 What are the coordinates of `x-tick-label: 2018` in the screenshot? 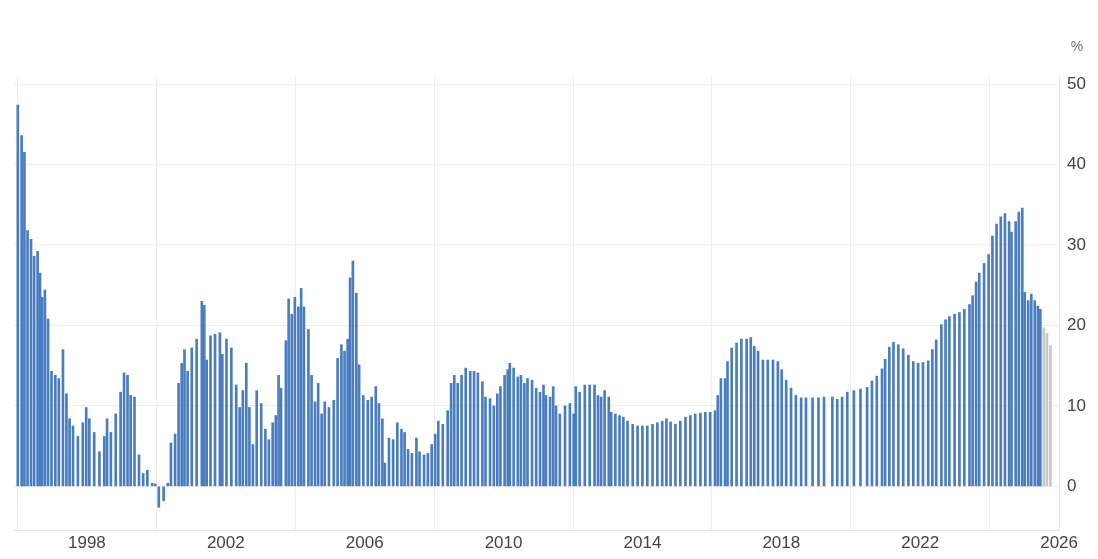 It's located at (781, 543).